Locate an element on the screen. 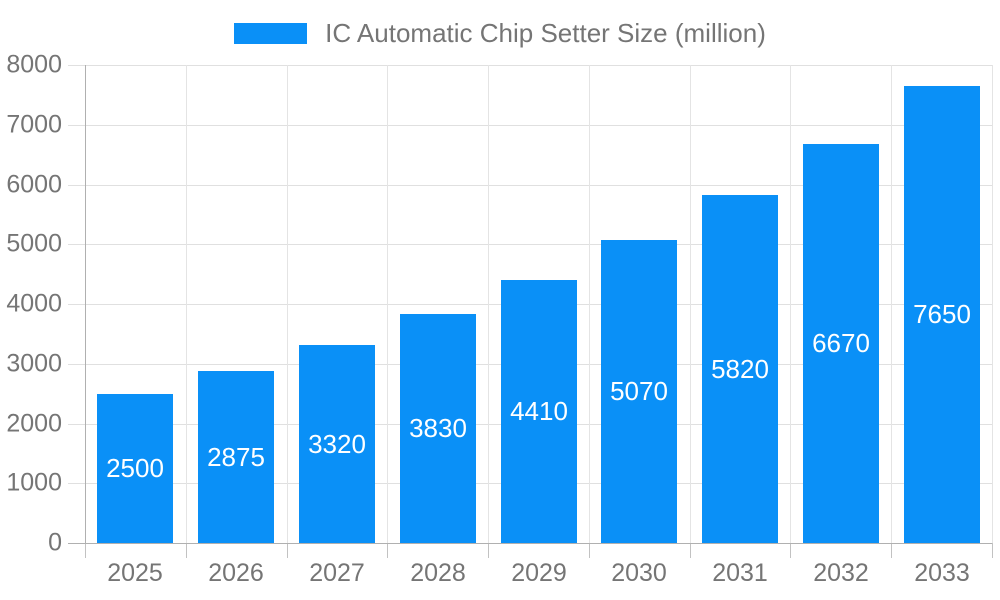  bar-2029: 4410 is located at coordinates (539, 411).